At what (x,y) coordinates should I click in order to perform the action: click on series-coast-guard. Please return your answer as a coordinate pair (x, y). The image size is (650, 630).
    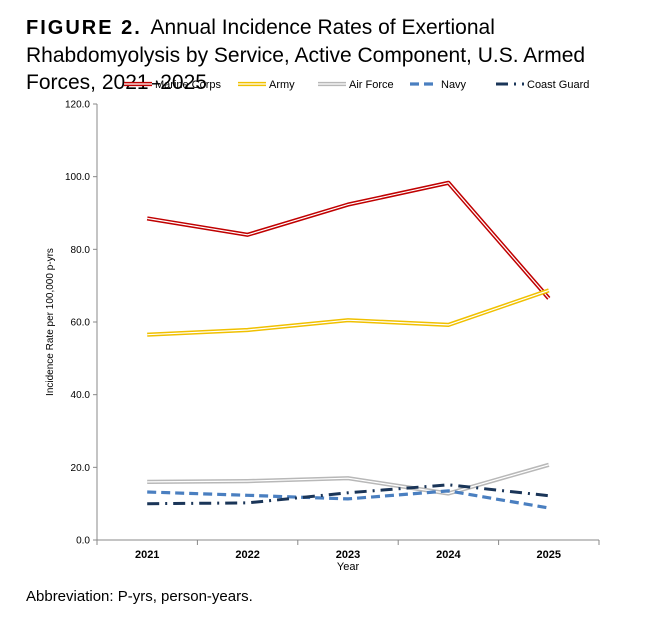
    Looking at the image, I should click on (348, 494).